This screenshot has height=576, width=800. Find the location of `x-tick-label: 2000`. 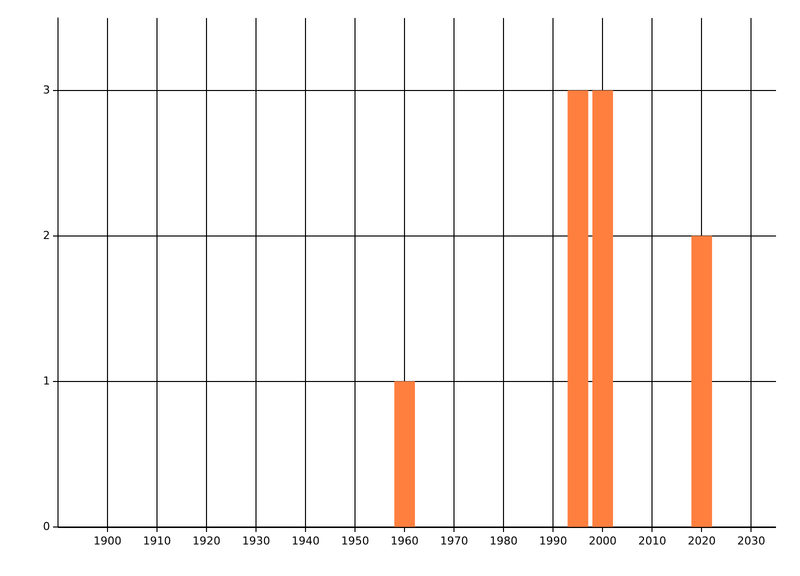

x-tick-label: 2000 is located at coordinates (602, 541).